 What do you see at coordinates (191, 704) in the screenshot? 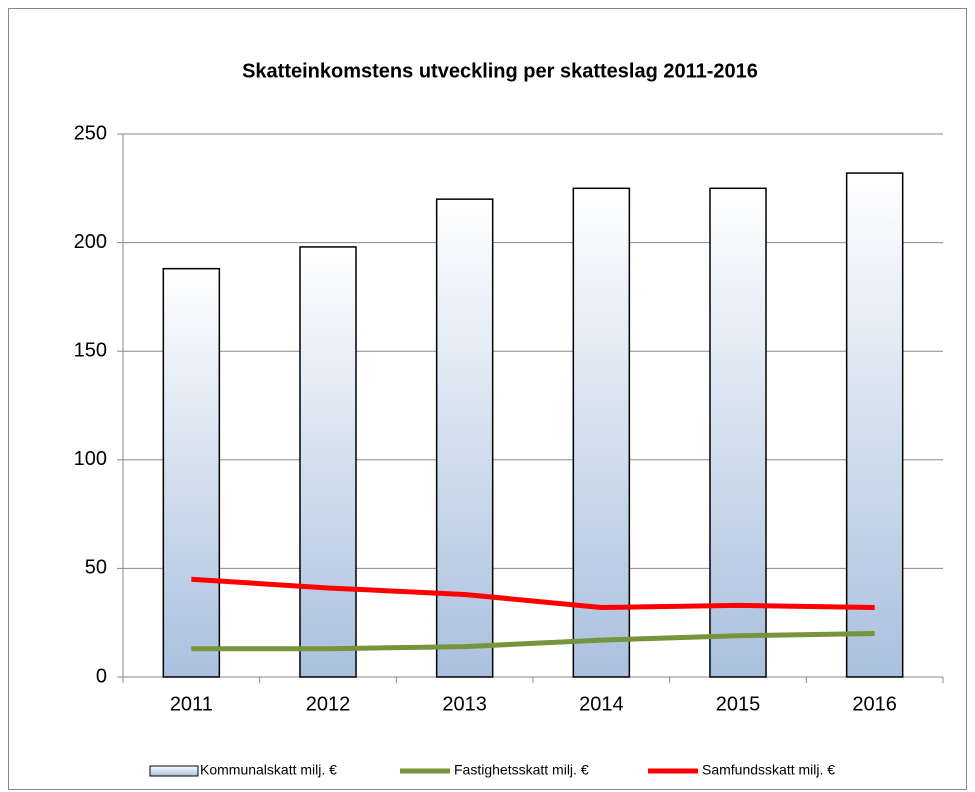
I see `x-tick-label: 2011` at bounding box center [191, 704].